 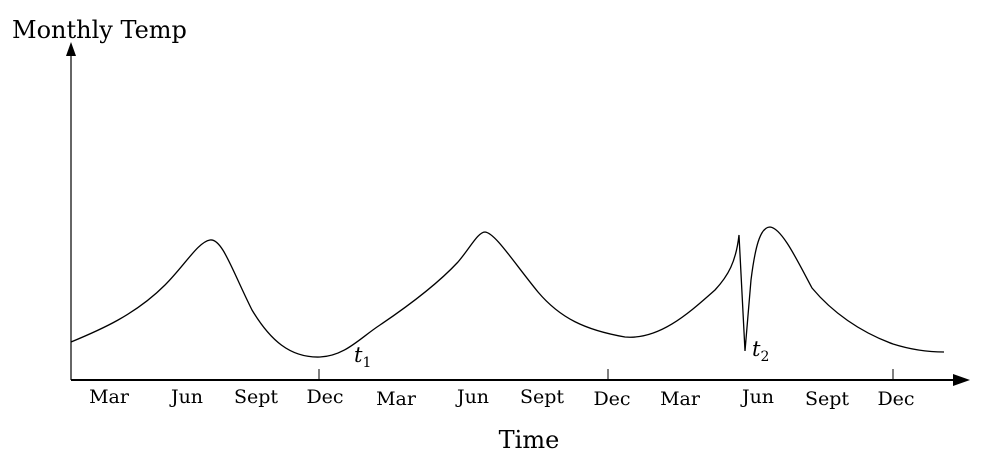 What do you see at coordinates (529, 440) in the screenshot?
I see `x-axis-title: Time` at bounding box center [529, 440].